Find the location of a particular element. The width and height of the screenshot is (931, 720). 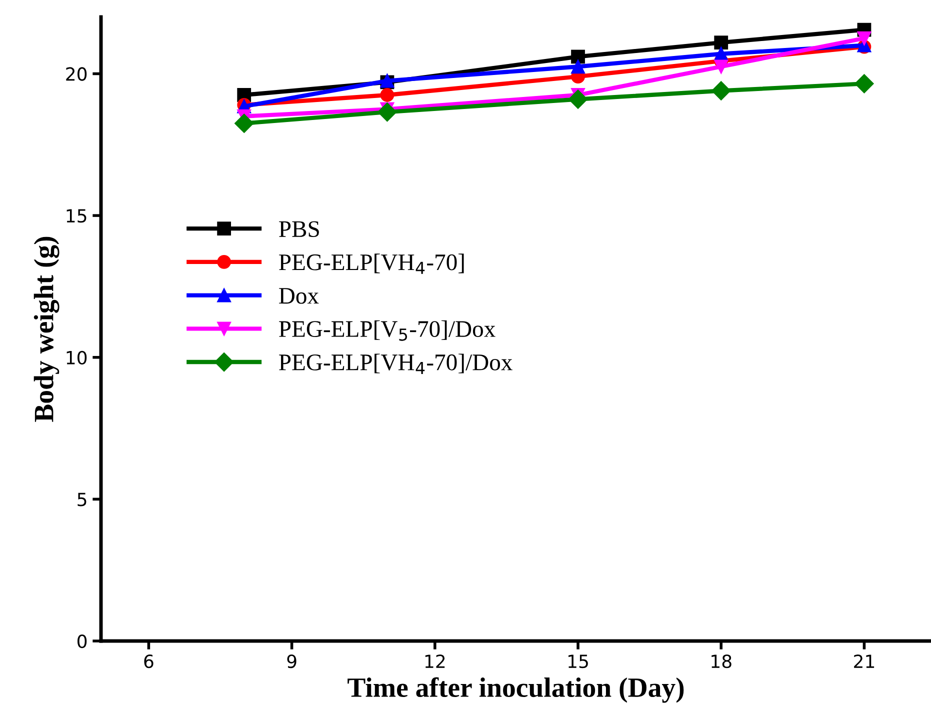

x-tick-label: 15 is located at coordinates (578, 661).